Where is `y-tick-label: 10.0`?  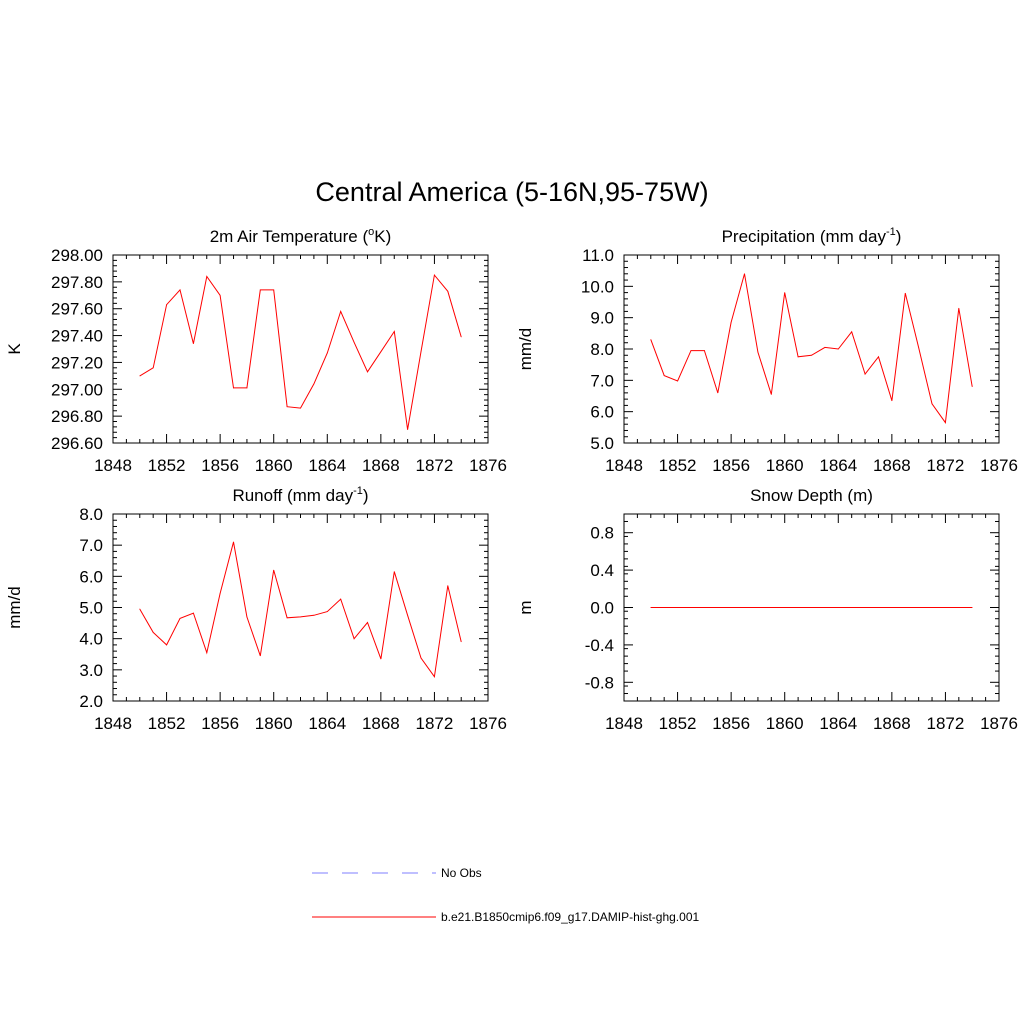 y-tick-label: 10.0 is located at coordinates (597, 286).